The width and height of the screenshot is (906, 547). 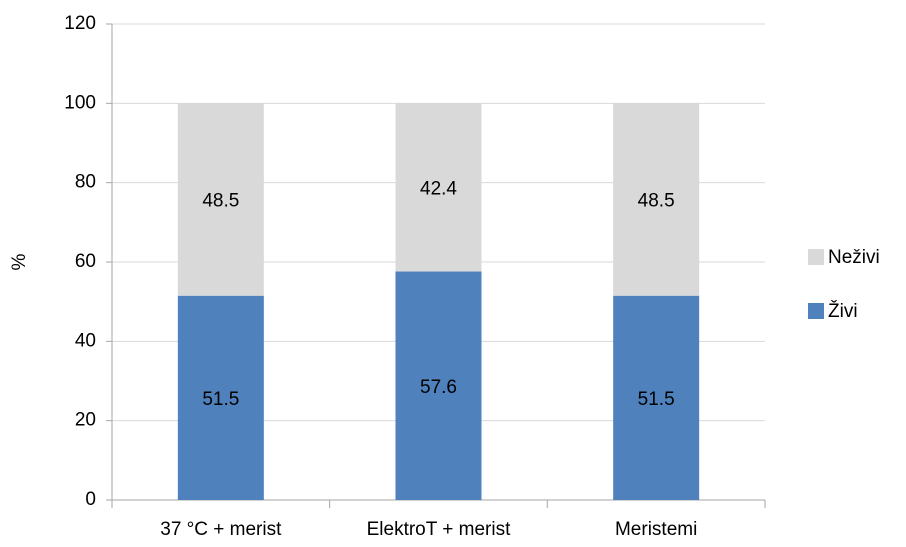 What do you see at coordinates (85, 340) in the screenshot?
I see `y-tick-label: 40` at bounding box center [85, 340].